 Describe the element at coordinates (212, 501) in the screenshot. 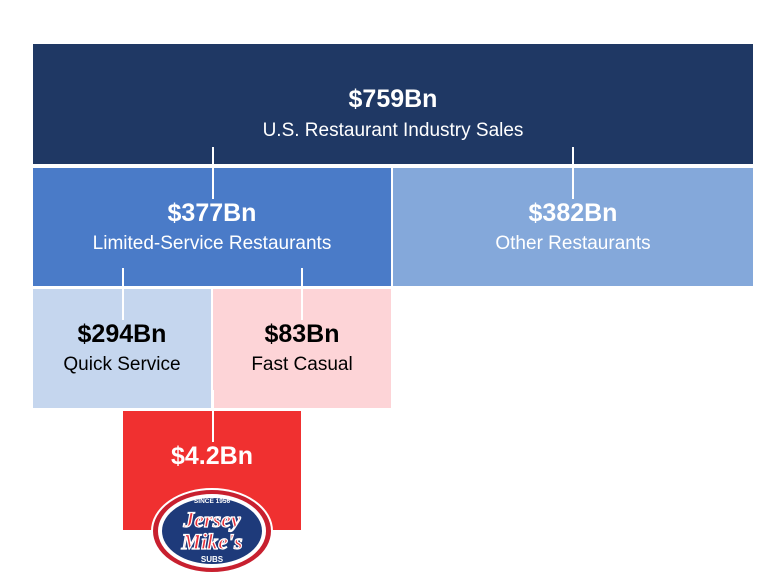

I see `logo-top-text: SINCE 1956` at that location.